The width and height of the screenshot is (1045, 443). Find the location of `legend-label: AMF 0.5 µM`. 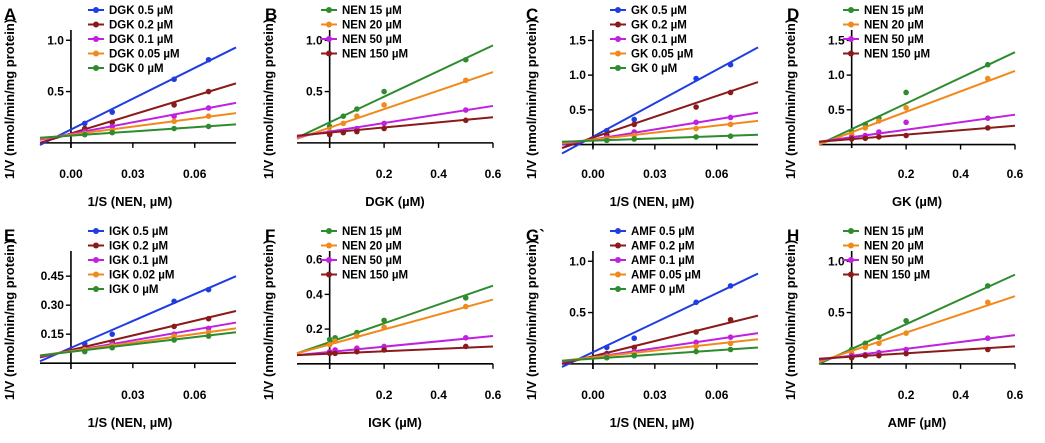

legend-label: AMF 0.5 µM is located at coordinates (663, 232).